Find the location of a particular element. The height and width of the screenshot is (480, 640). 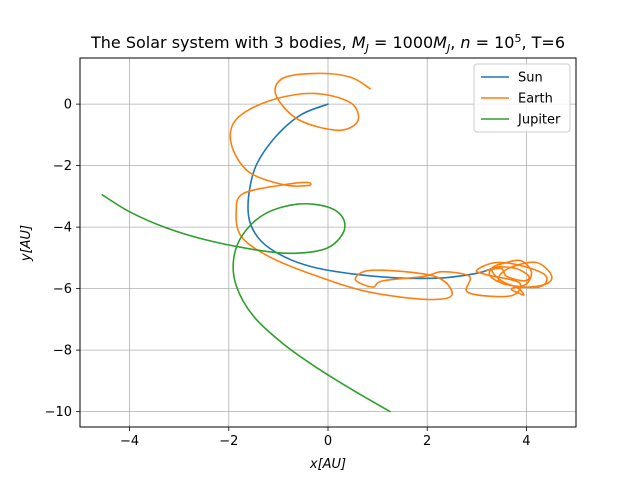

y-axis-label: y[AU] is located at coordinates (26, 243).